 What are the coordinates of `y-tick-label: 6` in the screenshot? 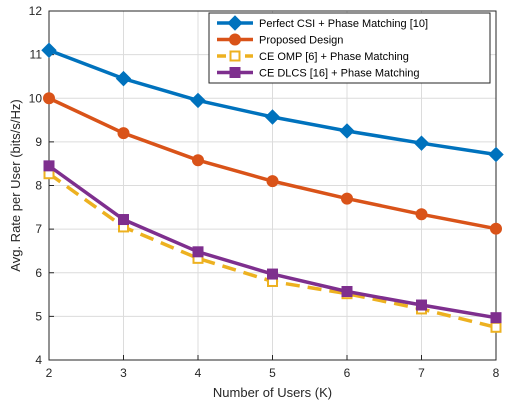 It's located at (38, 273).